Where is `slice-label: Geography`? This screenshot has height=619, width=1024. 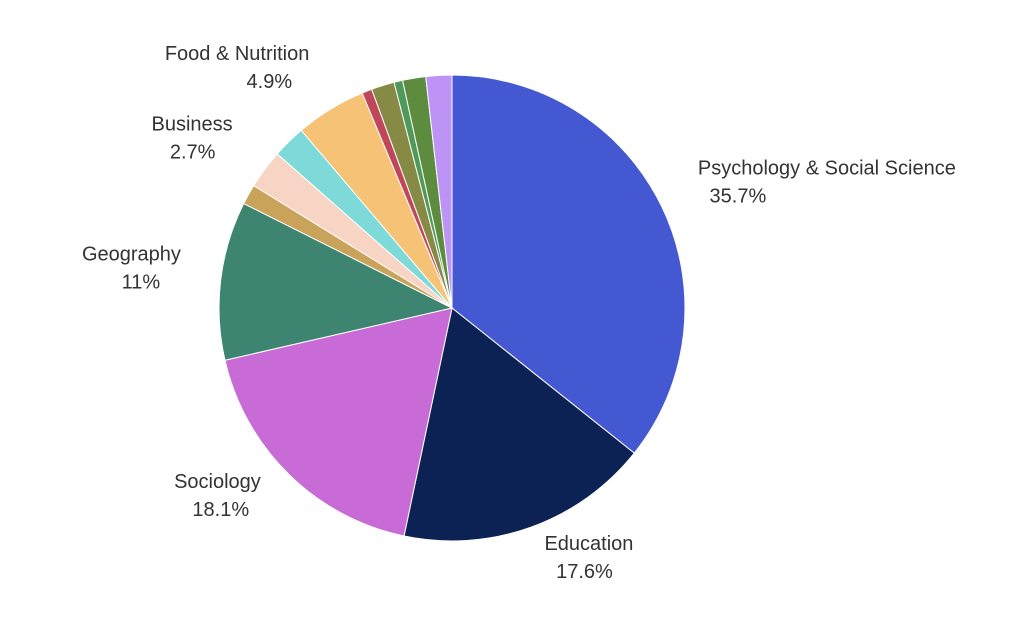 slice-label: Geography is located at coordinates (131, 254).